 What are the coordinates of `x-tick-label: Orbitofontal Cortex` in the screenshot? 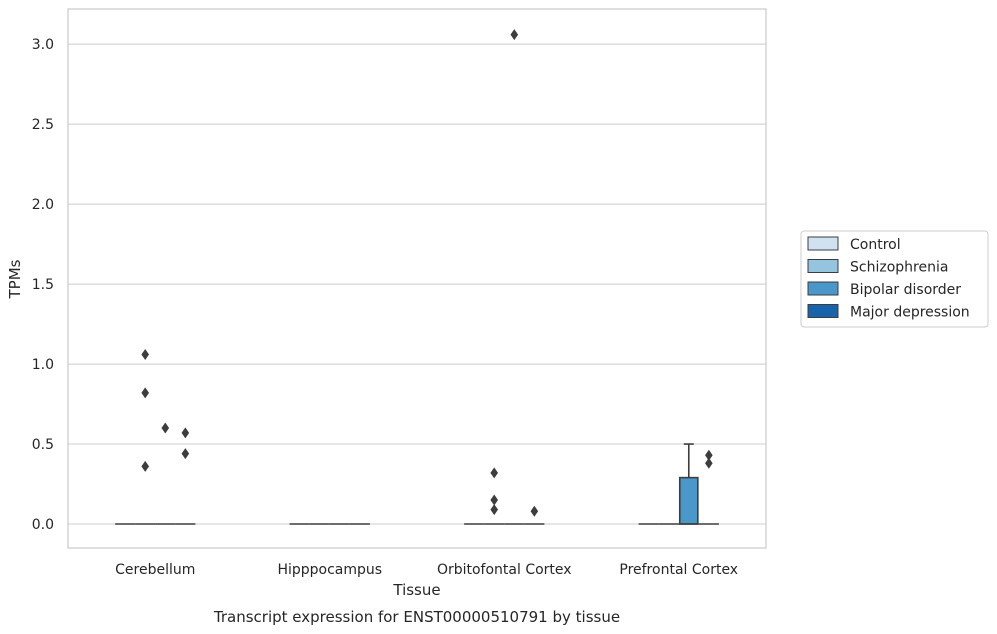 It's located at (504, 570).